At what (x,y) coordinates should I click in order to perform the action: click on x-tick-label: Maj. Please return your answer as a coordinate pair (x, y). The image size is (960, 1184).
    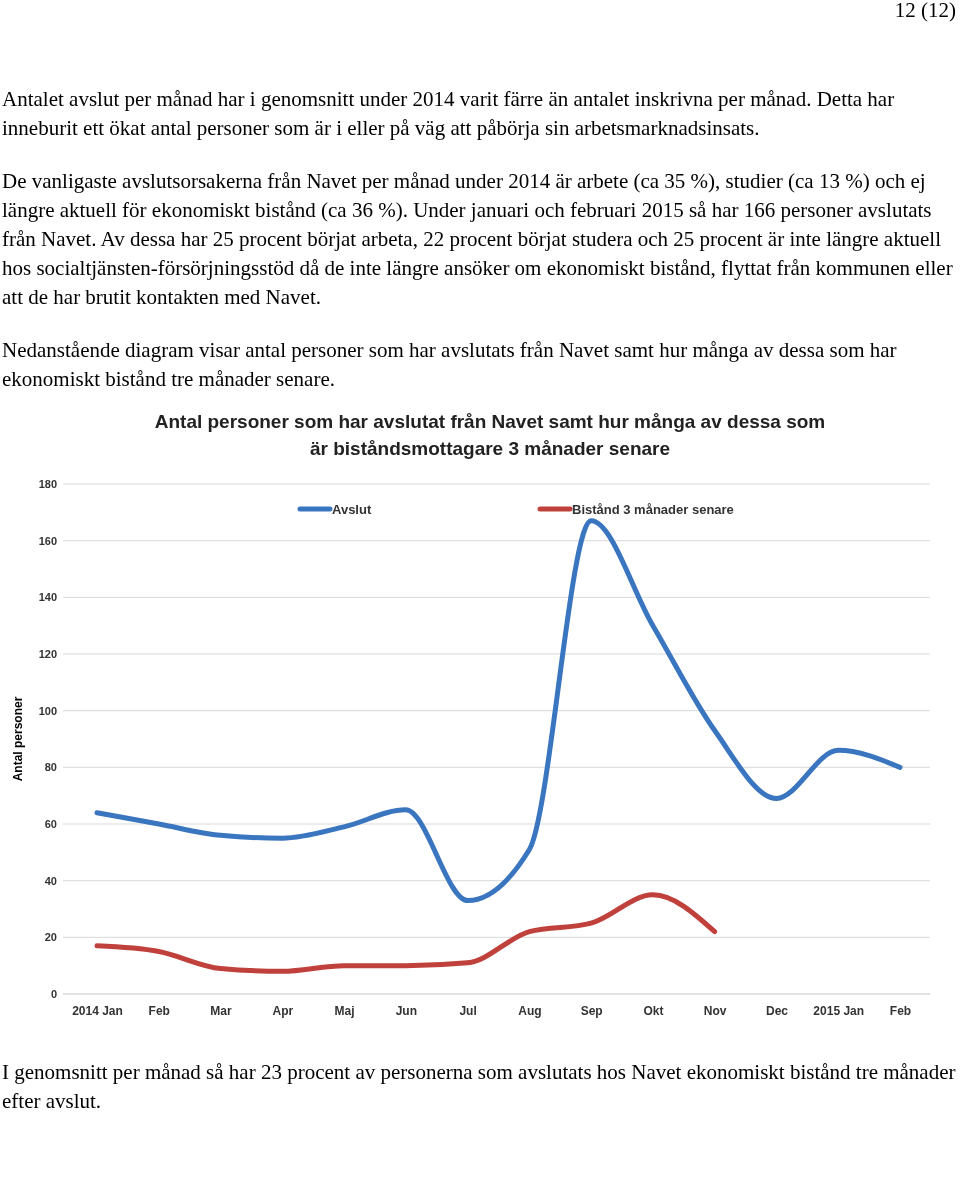
    Looking at the image, I should click on (344, 1010).